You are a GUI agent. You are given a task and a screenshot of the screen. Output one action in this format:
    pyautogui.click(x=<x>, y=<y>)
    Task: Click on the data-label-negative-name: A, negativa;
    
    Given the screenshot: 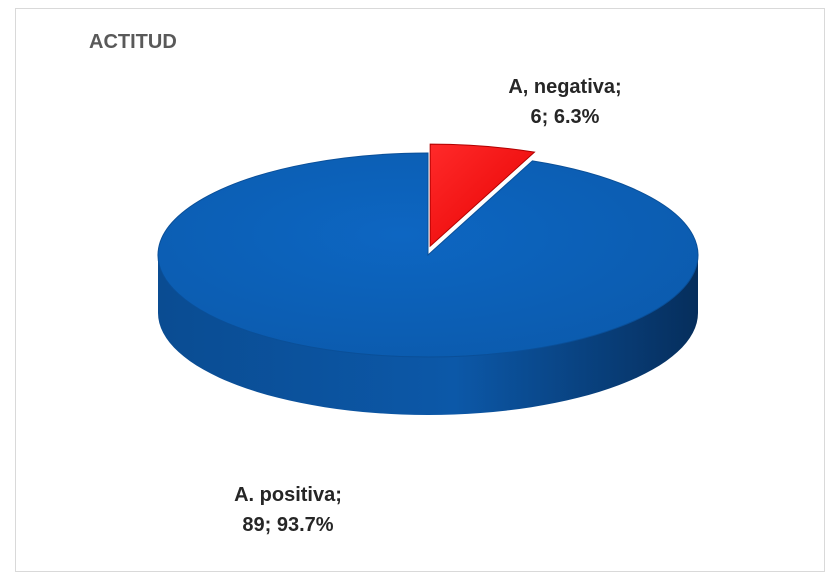 What is the action you would take?
    pyautogui.click(x=565, y=87)
    